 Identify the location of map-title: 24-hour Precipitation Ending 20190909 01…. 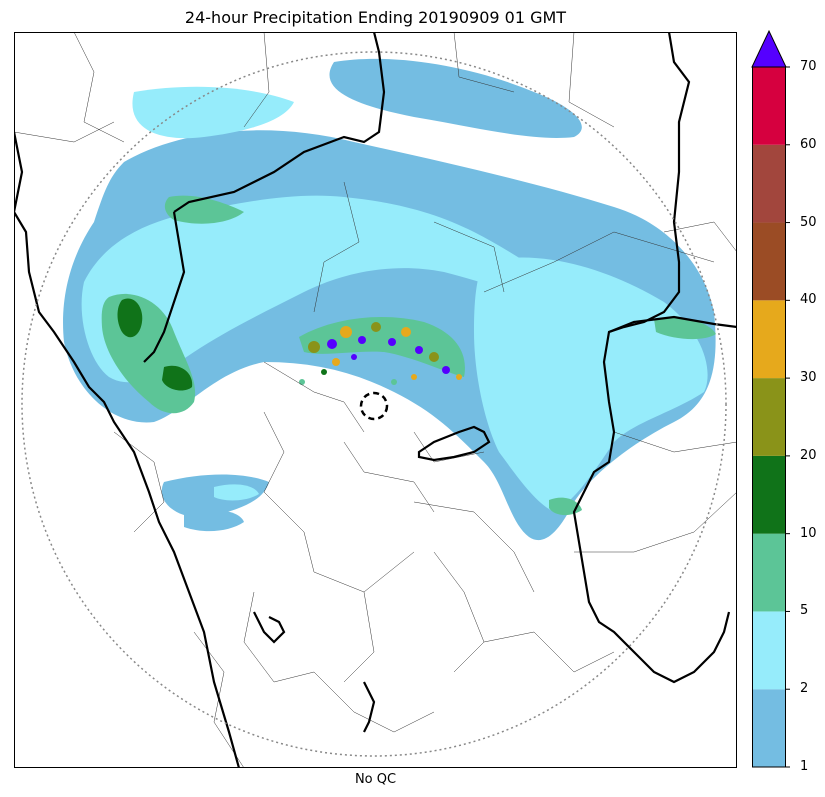
(375, 17).